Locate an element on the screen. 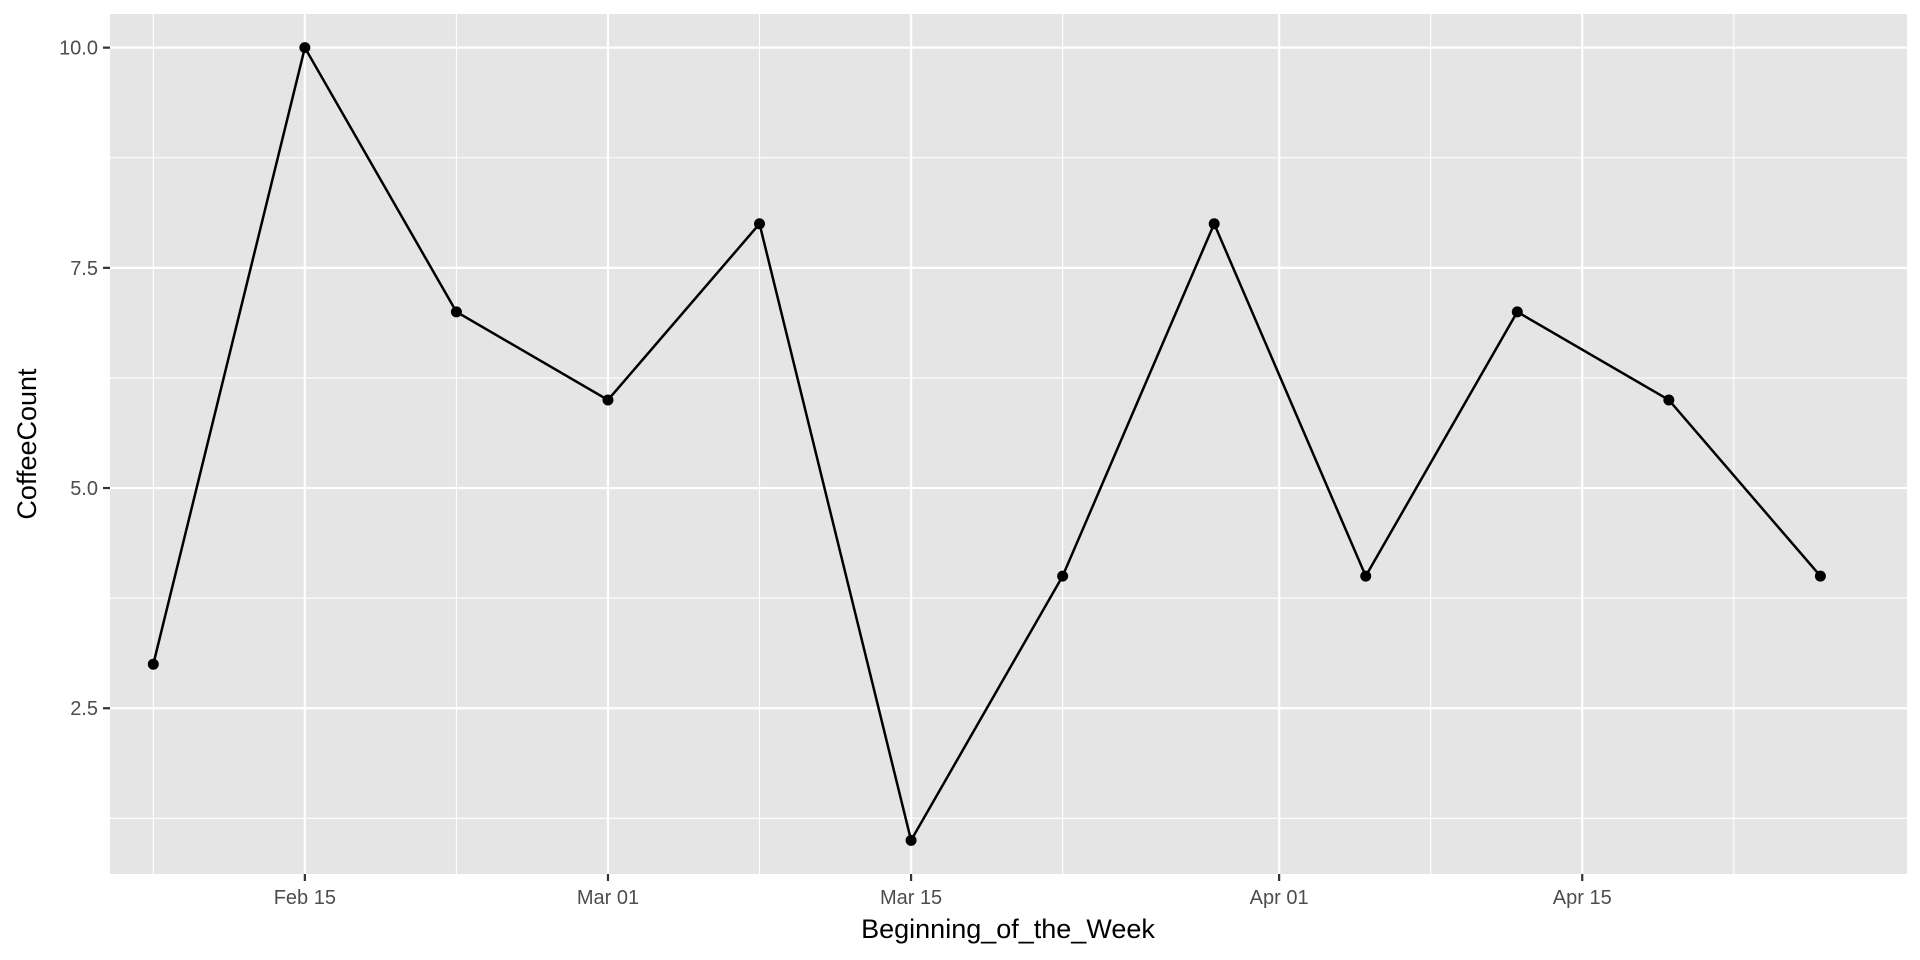 The image size is (1920, 960). x-tick-label: Mar 15 is located at coordinates (911, 898).